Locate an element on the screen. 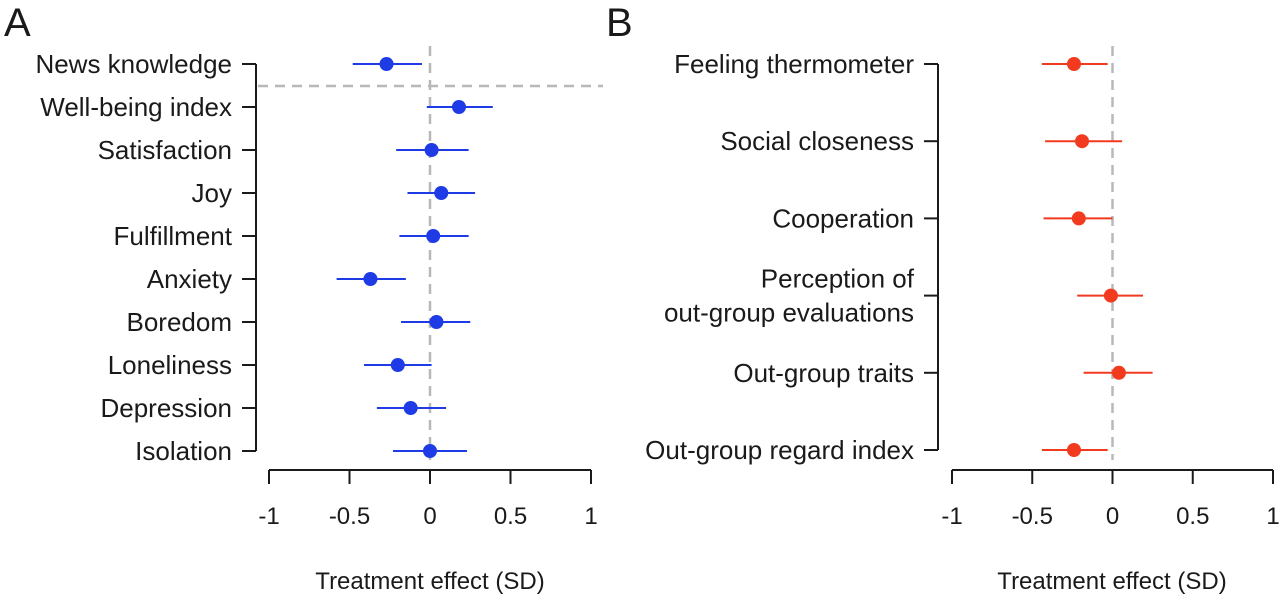 The image size is (1280, 603). category-label: Social closeness is located at coordinates (817, 141).